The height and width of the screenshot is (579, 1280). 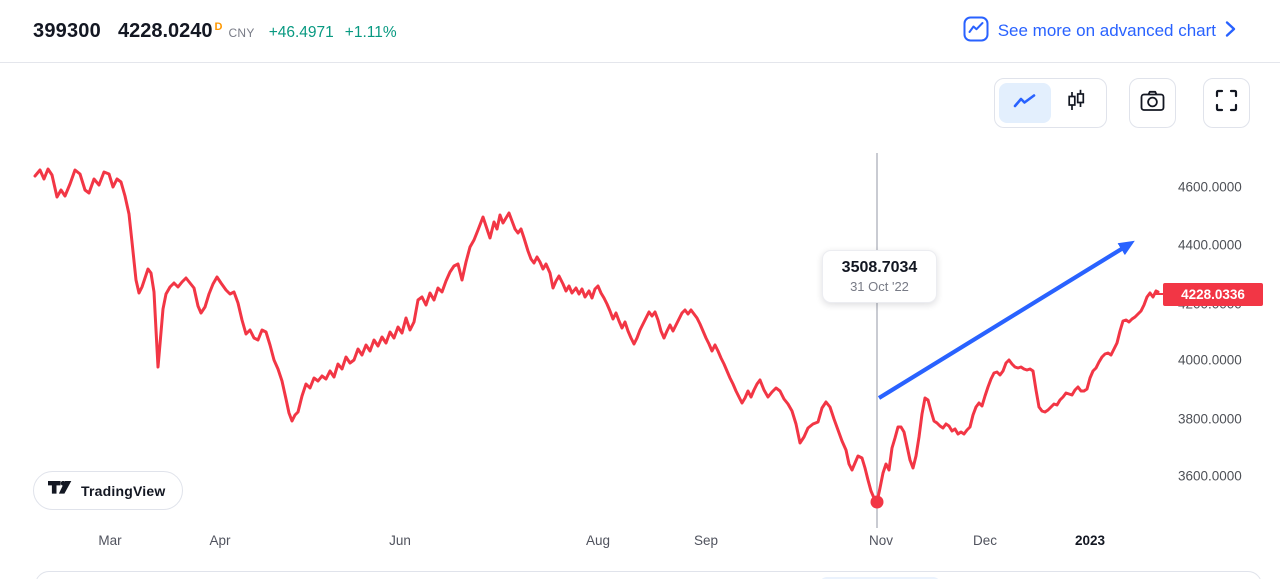 What do you see at coordinates (598, 540) in the screenshot?
I see `x-axis-label: Aug` at bounding box center [598, 540].